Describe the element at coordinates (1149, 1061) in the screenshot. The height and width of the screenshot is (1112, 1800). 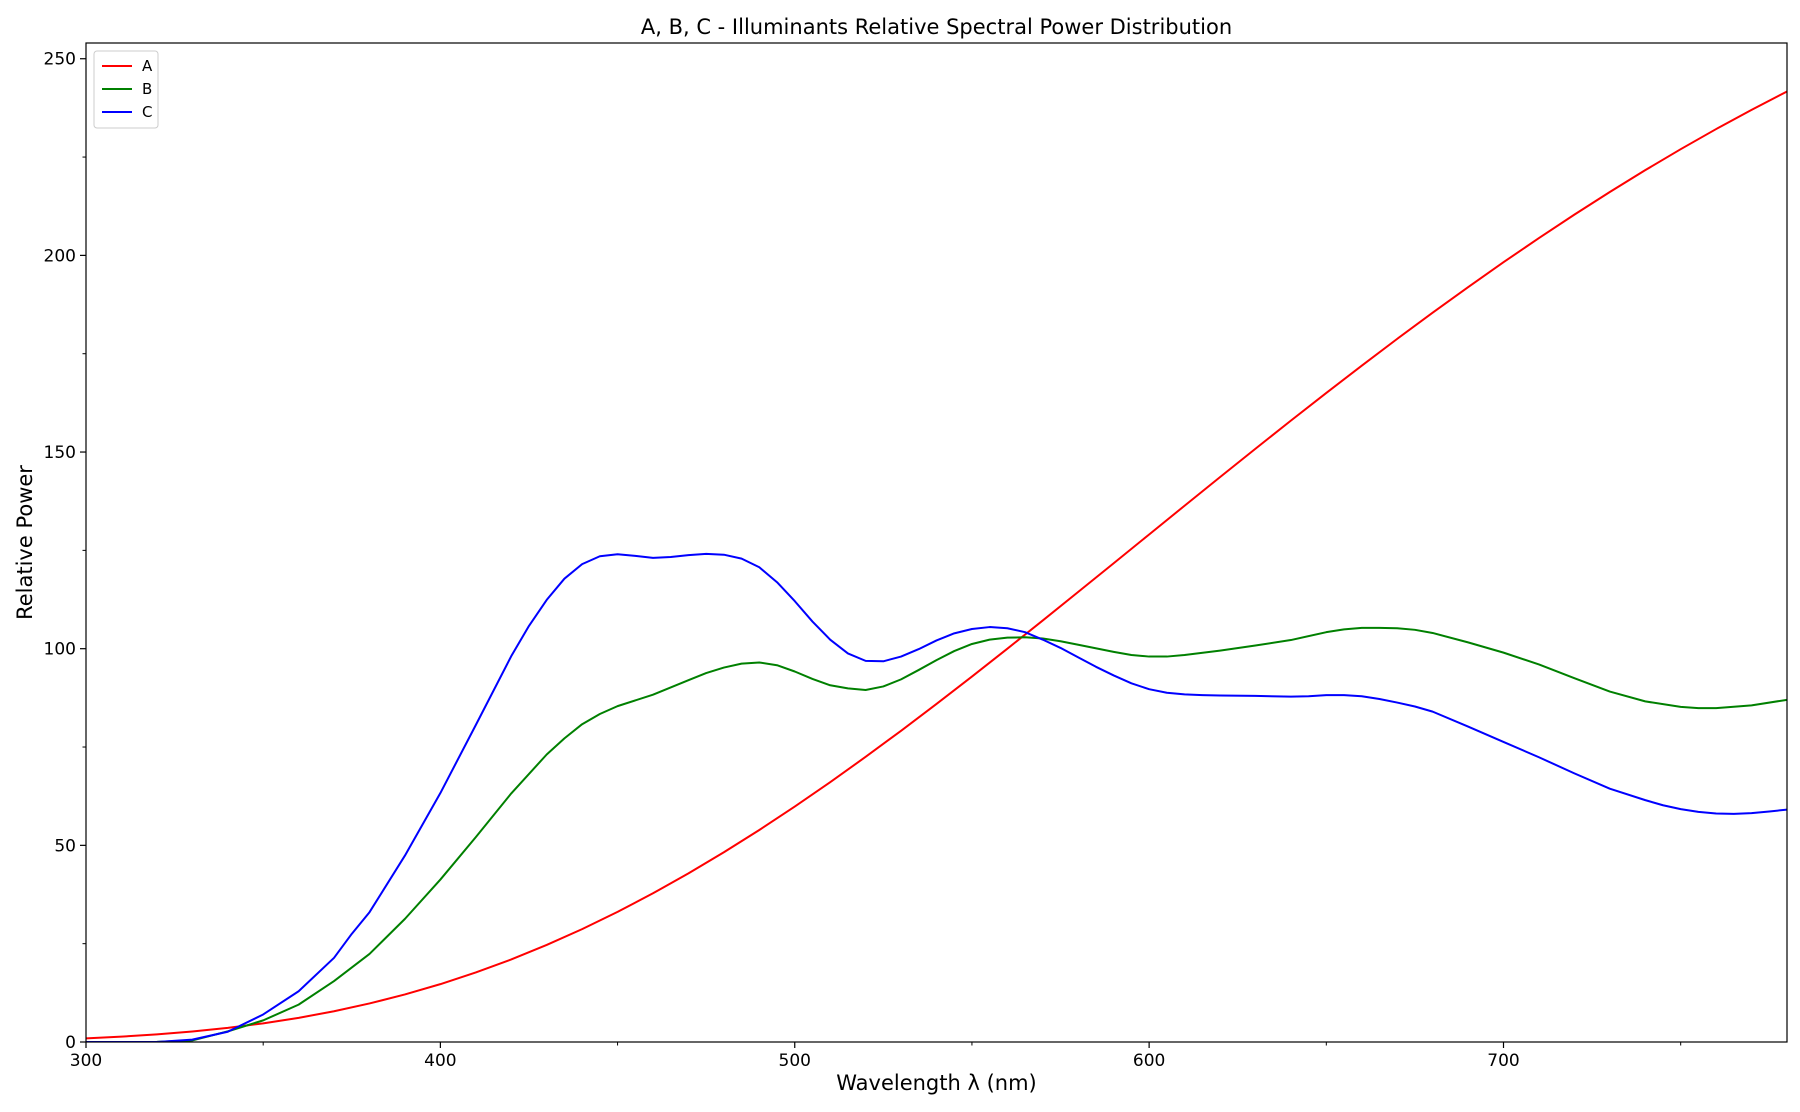
I see `x-tick-label: 600` at that location.